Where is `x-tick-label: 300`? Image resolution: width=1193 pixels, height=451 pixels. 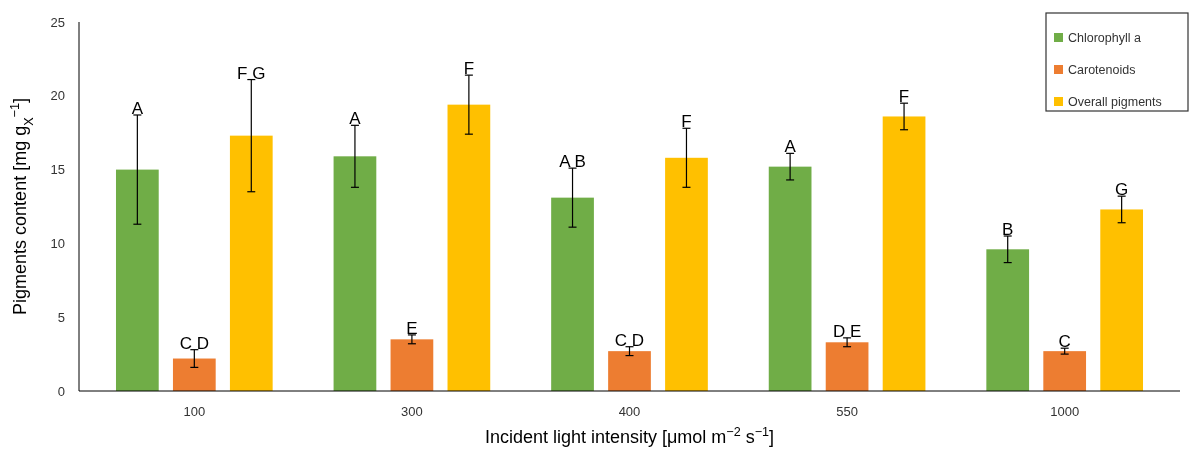
x-tick-label: 300 is located at coordinates (412, 411).